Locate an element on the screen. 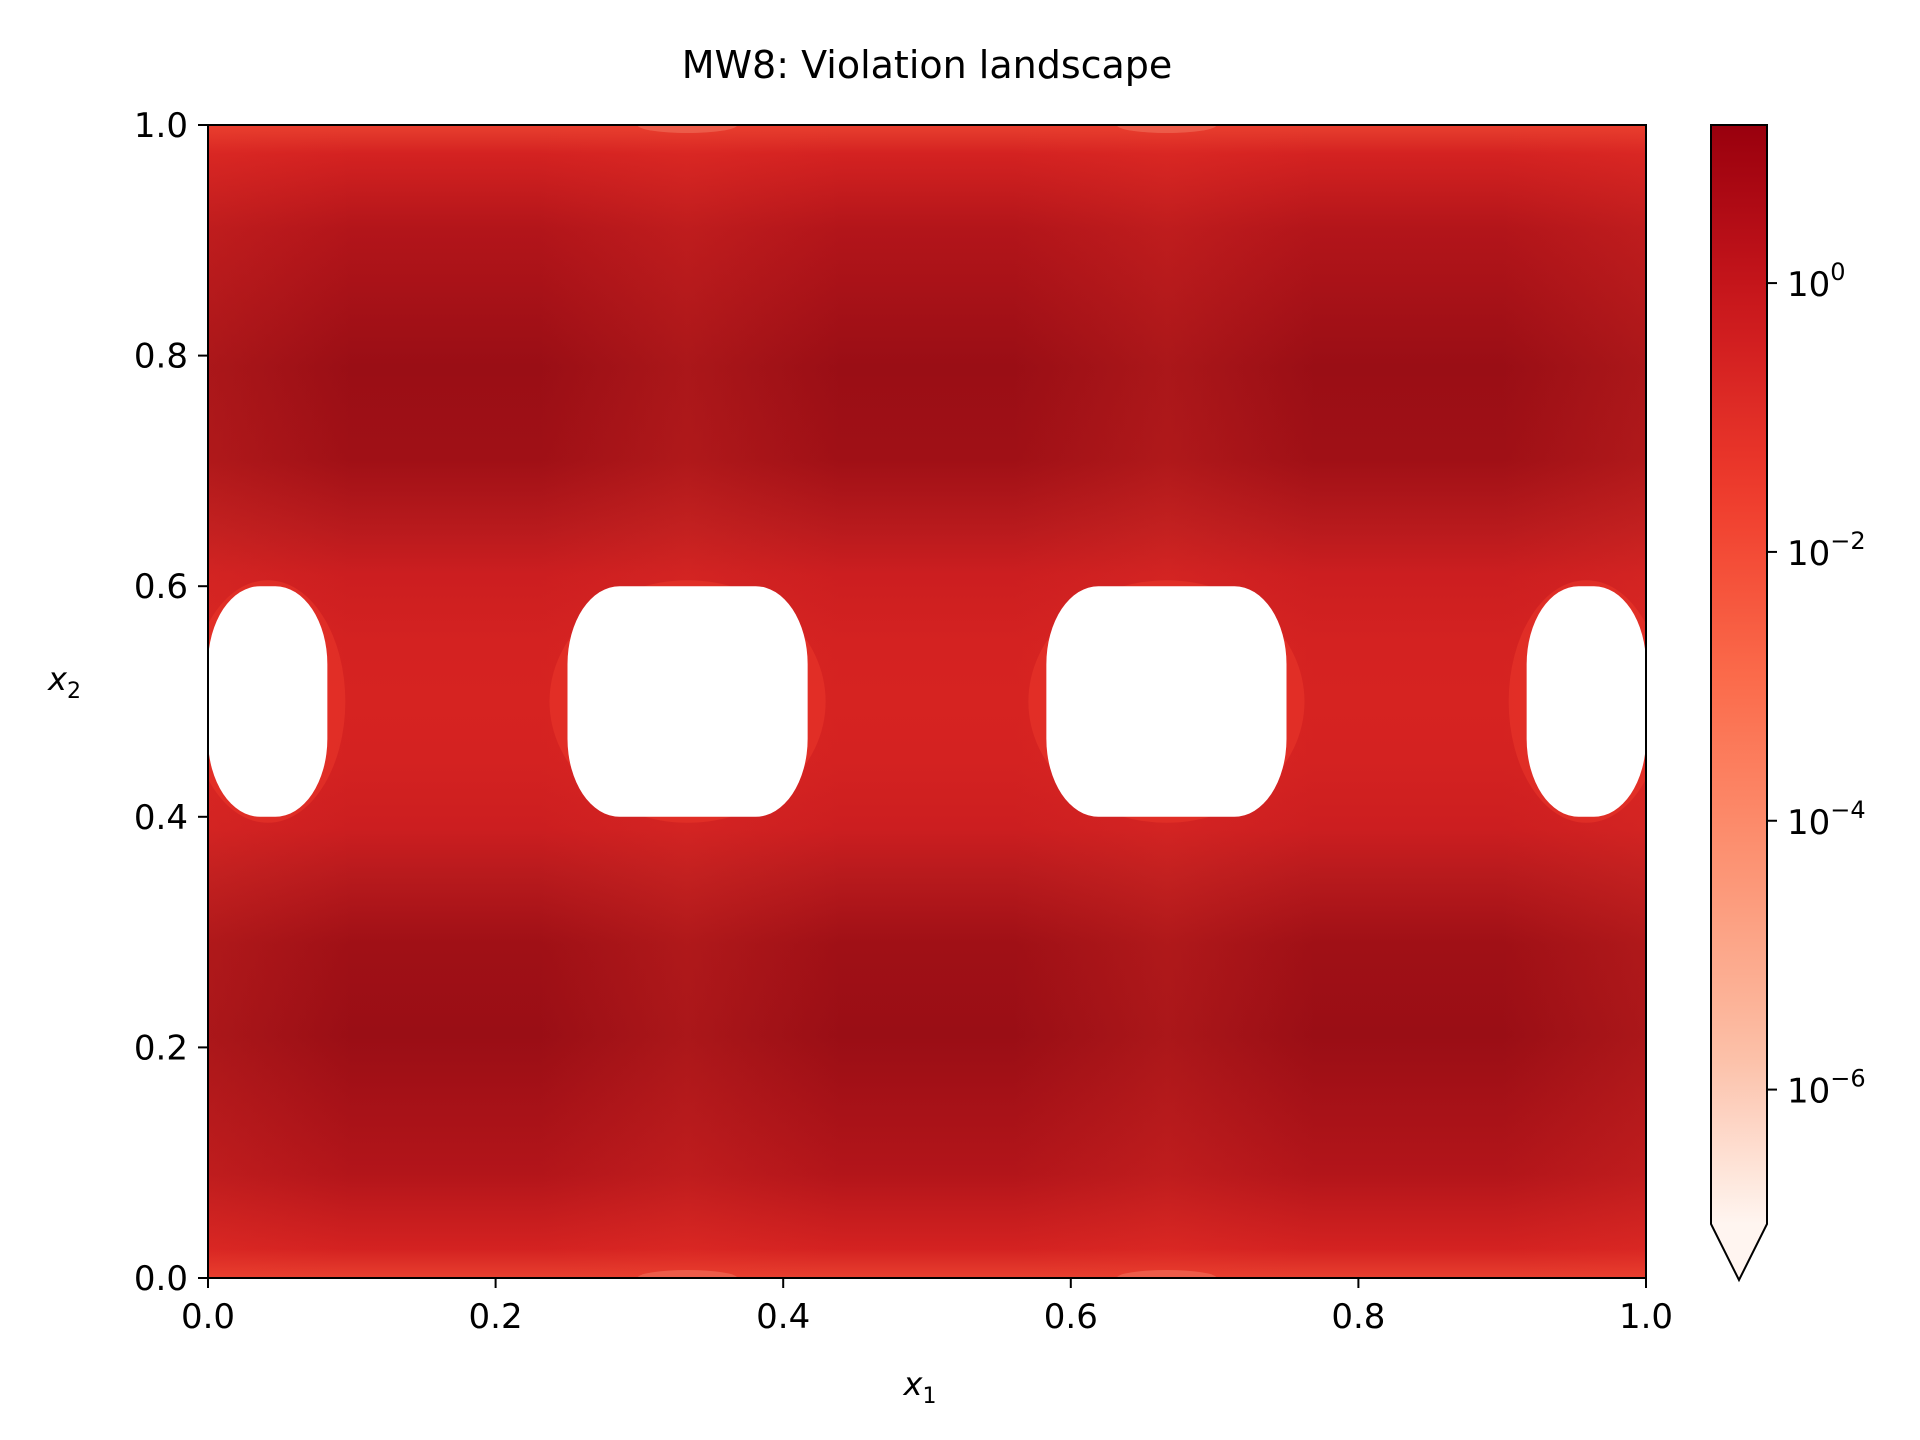 The width and height of the screenshot is (1920, 1440). x-tick-label-4: 0.8 is located at coordinates (1358, 1317).